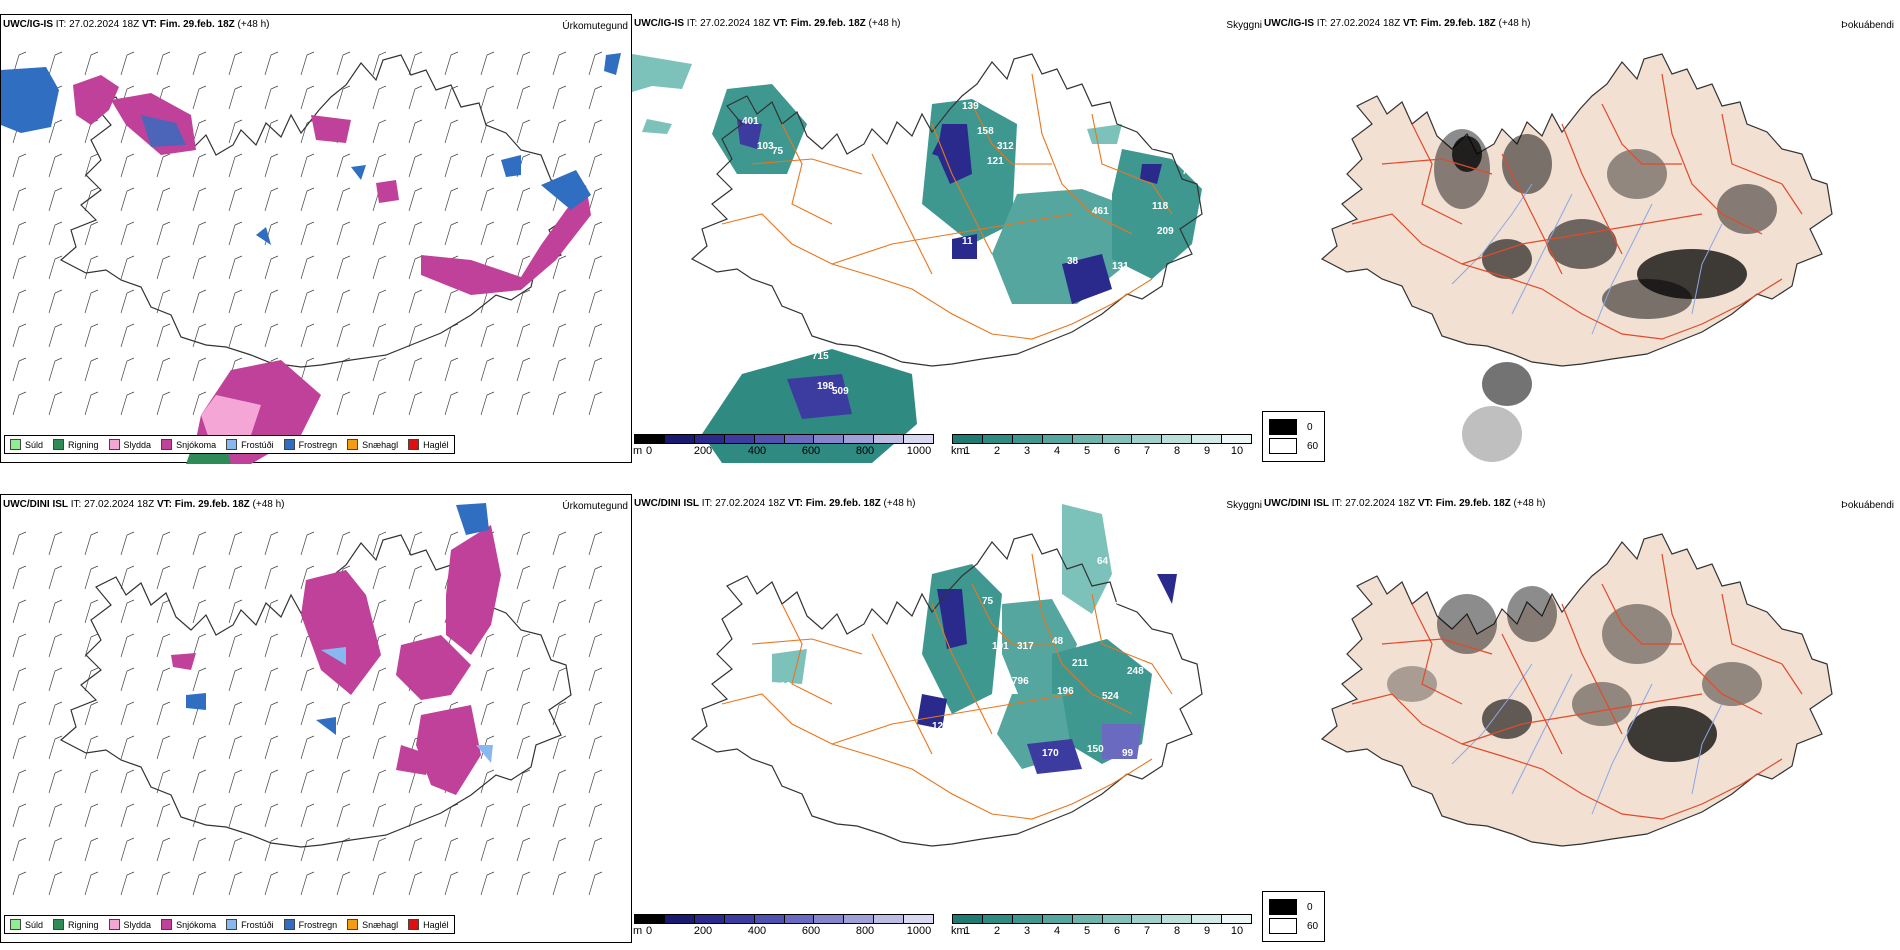 This screenshot has width=1900, height=950. What do you see at coordinates (196, 924) in the screenshot?
I see `legend-label: Snjókoma` at bounding box center [196, 924].